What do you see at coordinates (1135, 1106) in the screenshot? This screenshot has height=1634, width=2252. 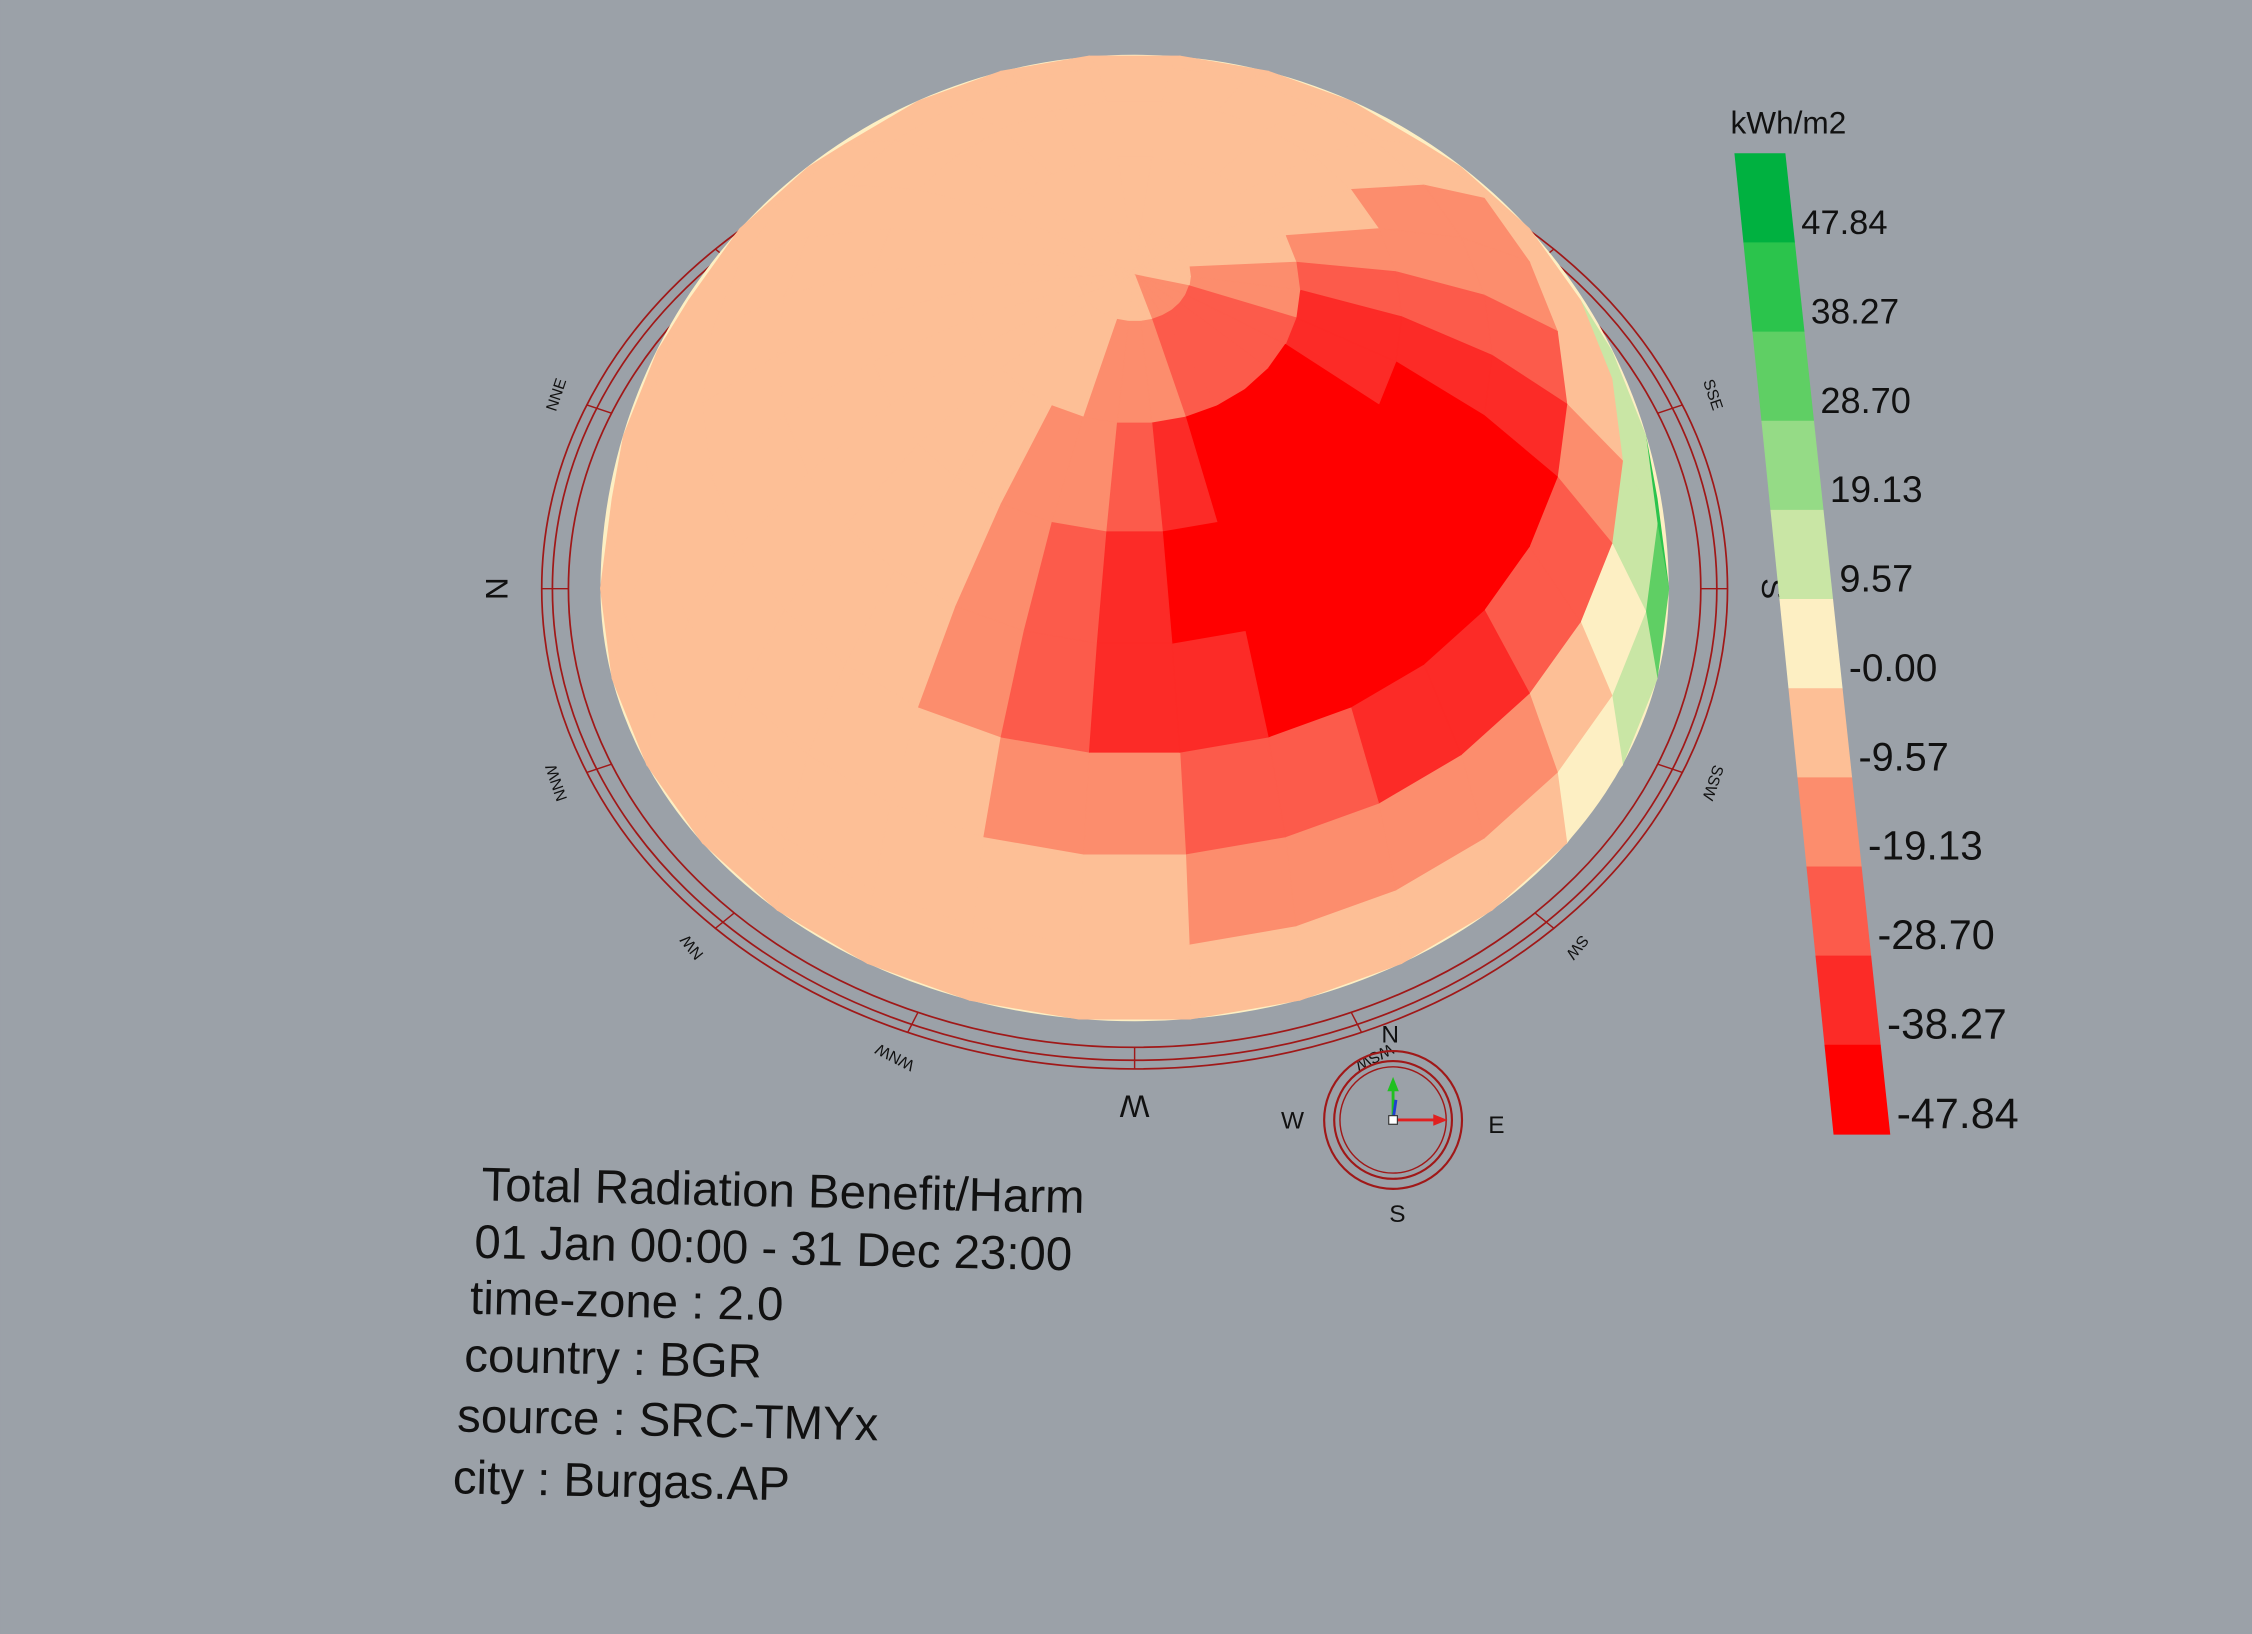 I see `compass-label: W` at bounding box center [1135, 1106].